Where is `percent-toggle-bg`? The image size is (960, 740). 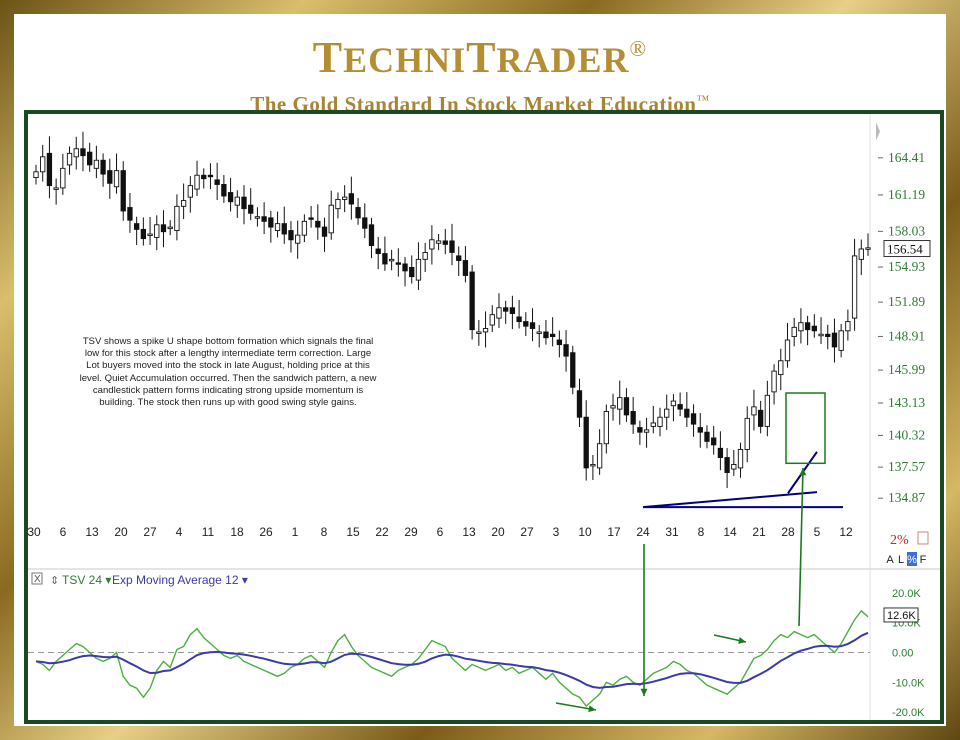
percent-toggle-bg is located at coordinates (912, 559).